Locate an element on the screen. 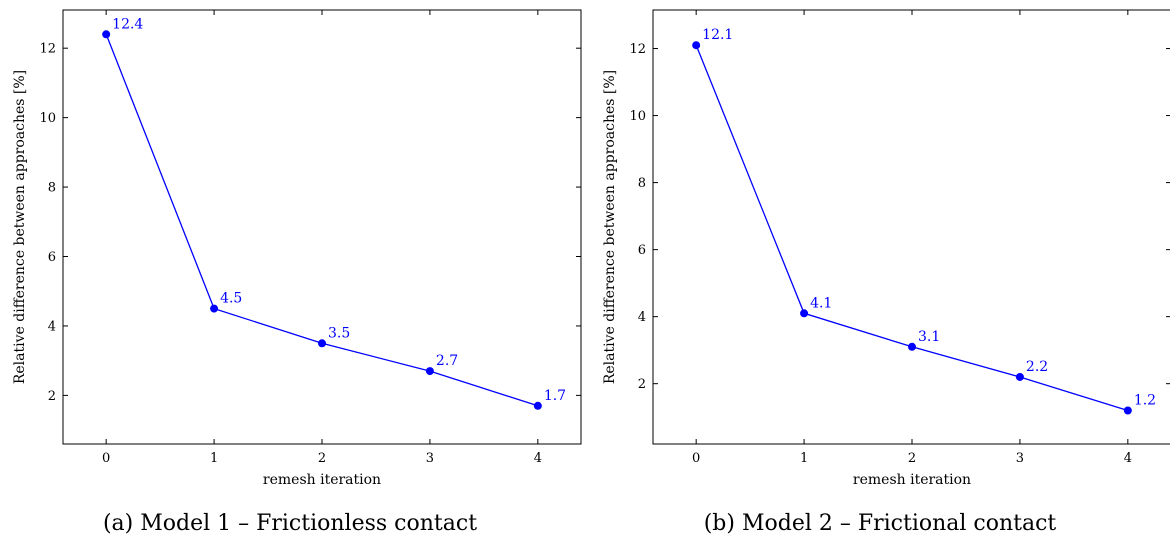 This screenshot has width=1170, height=542. chart2-caption: (b) Model 2 – Frictional contact is located at coordinates (880, 523).